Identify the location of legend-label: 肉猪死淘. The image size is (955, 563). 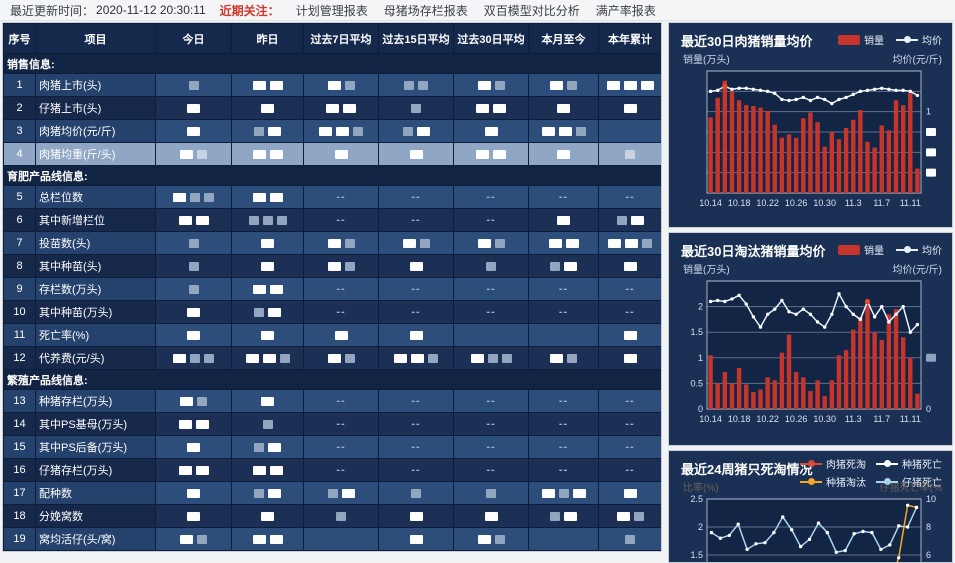
(846, 465).